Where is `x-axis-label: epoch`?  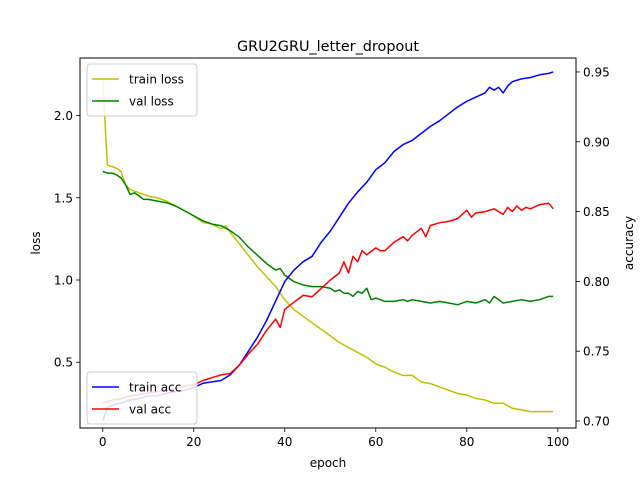
x-axis-label: epoch is located at coordinates (328, 463).